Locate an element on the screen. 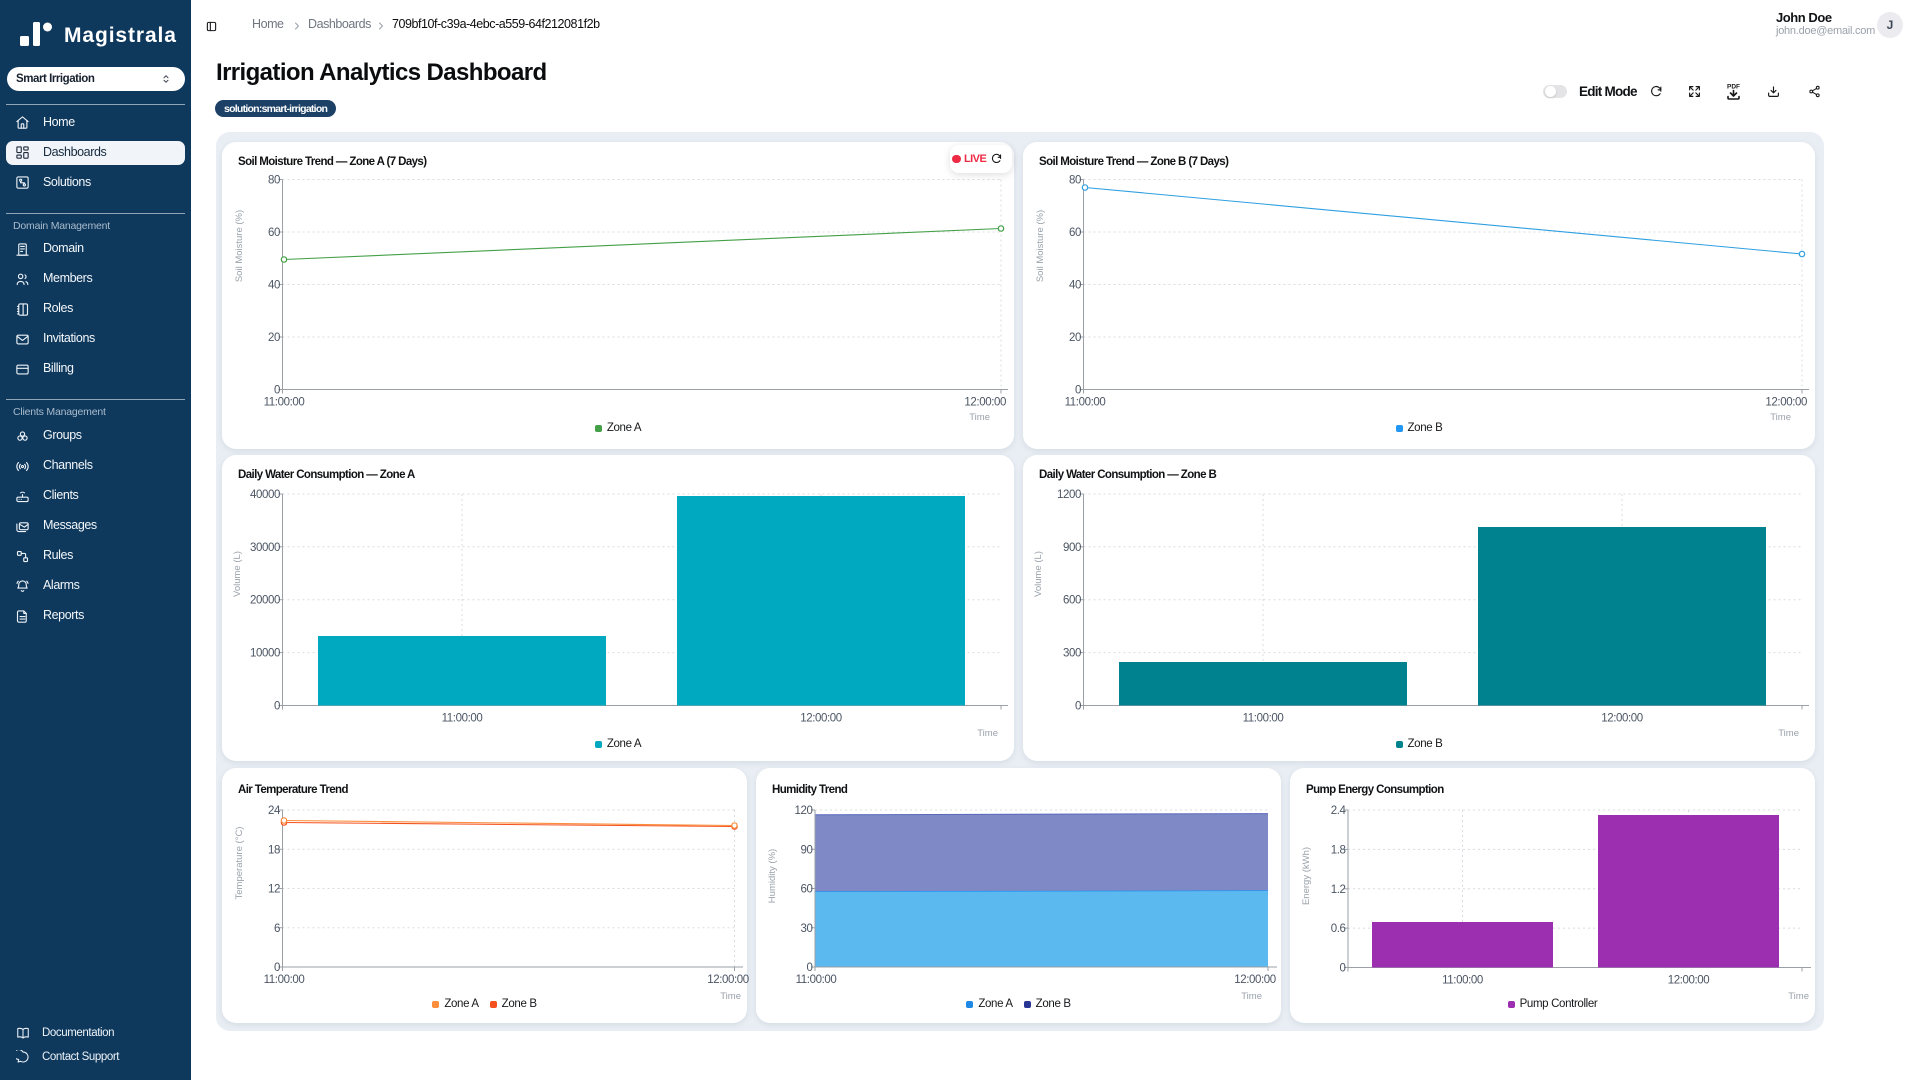 The width and height of the screenshot is (1920, 1080). svg-text: 10000 is located at coordinates (265, 654).